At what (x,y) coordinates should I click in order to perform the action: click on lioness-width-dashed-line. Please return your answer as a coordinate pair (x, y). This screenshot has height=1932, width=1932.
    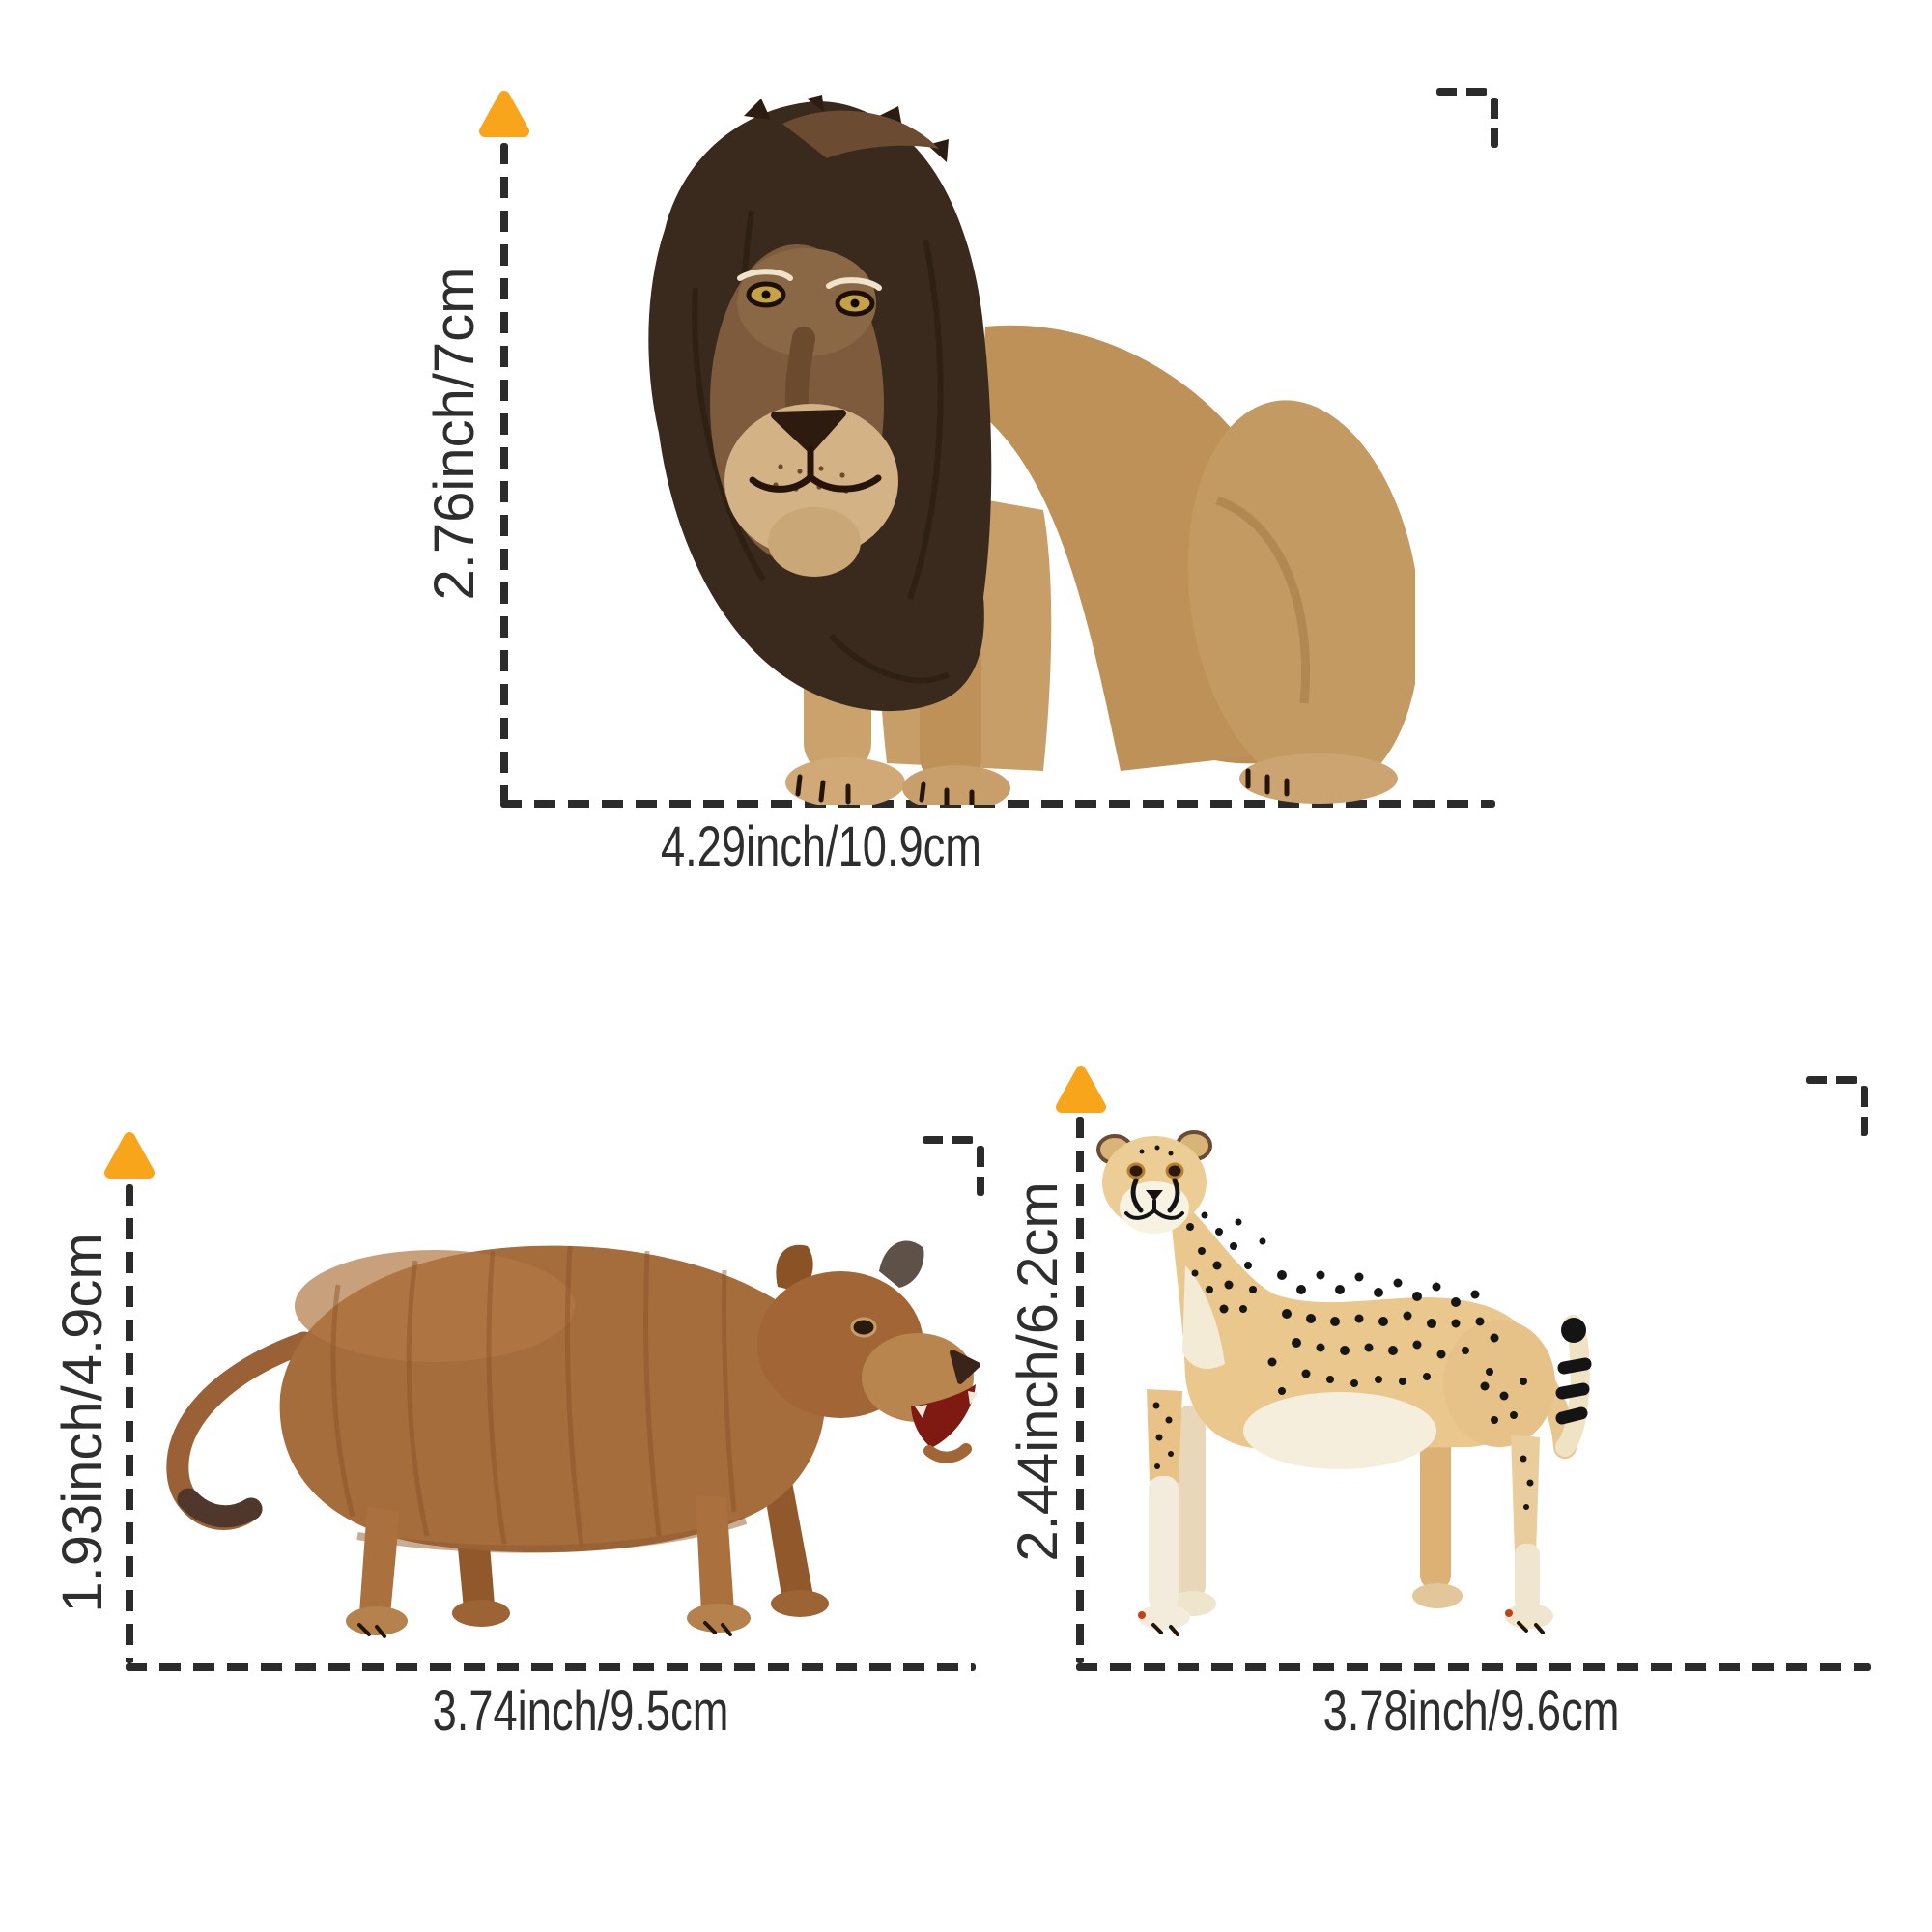
    Looking at the image, I should click on (551, 1667).